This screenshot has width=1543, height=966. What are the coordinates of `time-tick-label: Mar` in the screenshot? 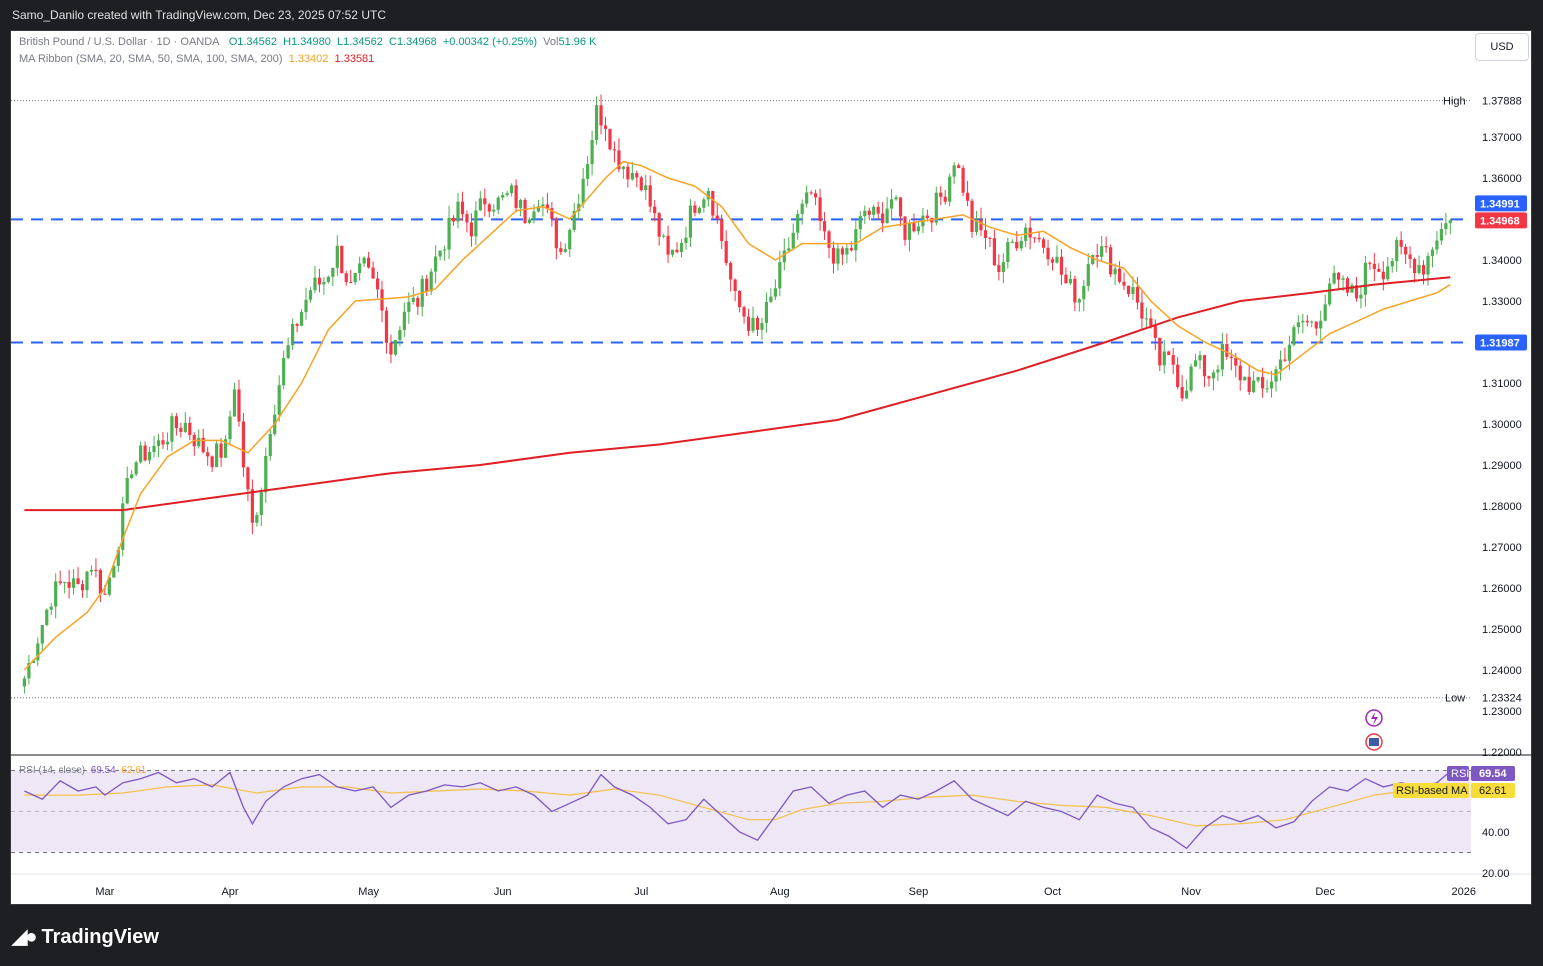 It's located at (104, 892).